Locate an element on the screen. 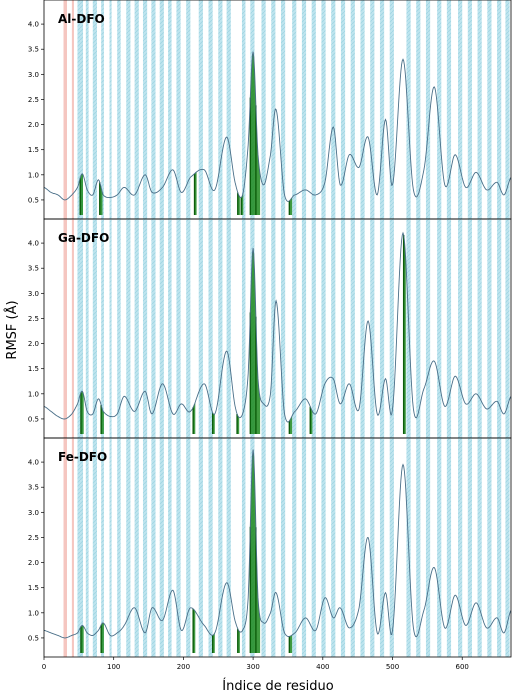 This screenshot has width=512, height=693. y-tick-label: 2.0 is located at coordinates (33, 125).